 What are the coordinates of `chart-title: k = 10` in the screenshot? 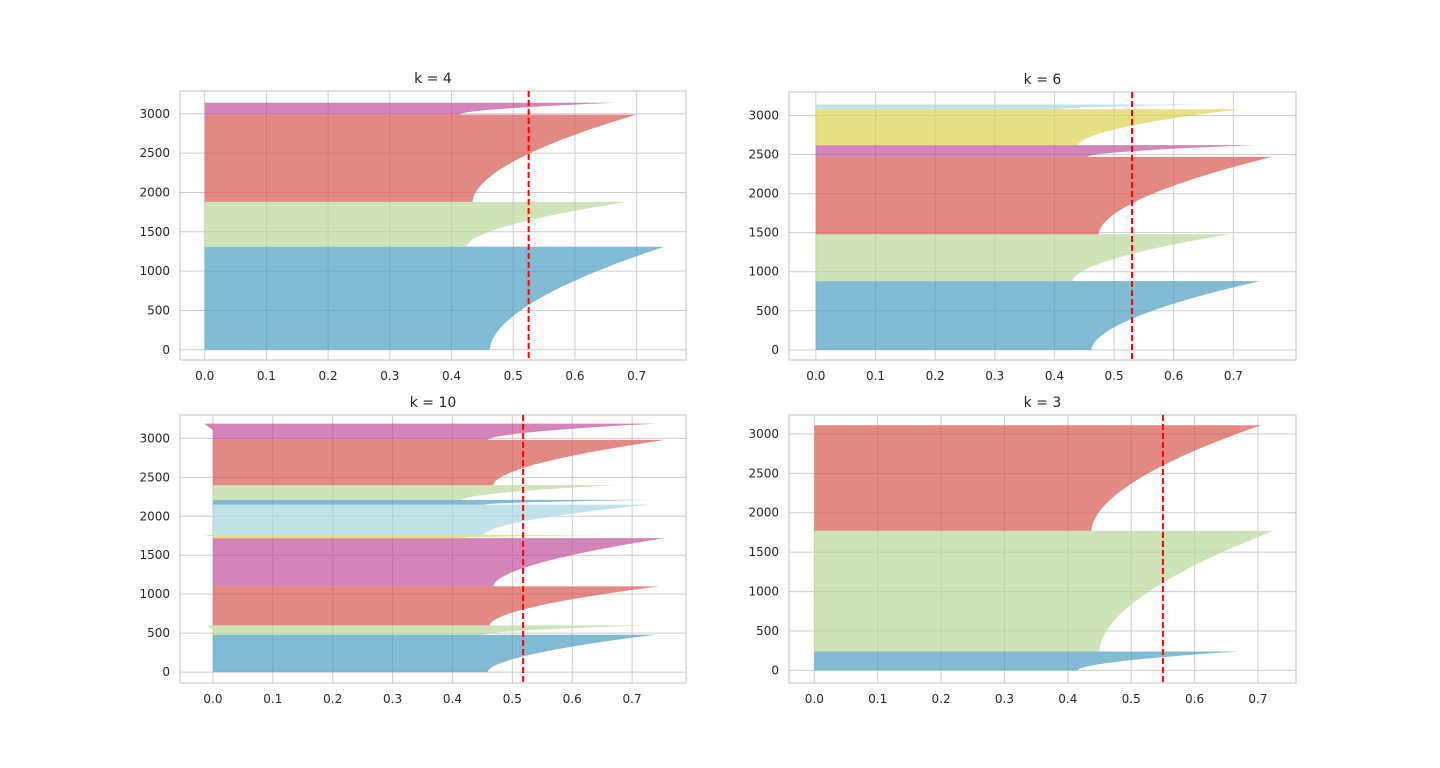 It's located at (433, 403).